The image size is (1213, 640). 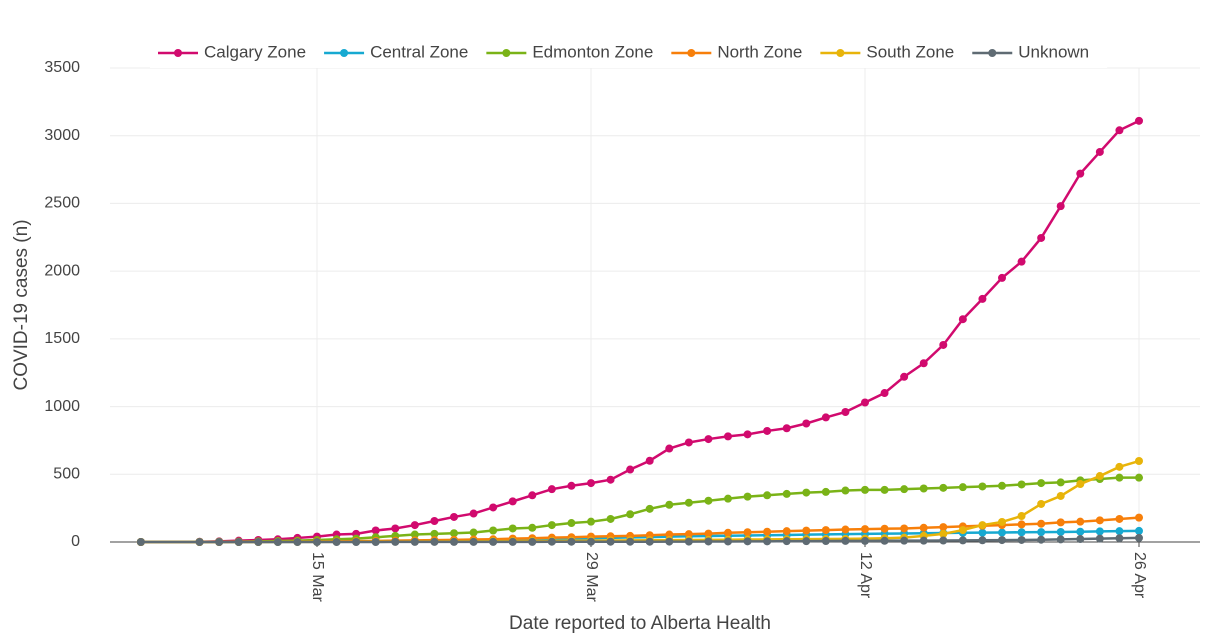 I want to click on series-line, so click(x=640, y=501).